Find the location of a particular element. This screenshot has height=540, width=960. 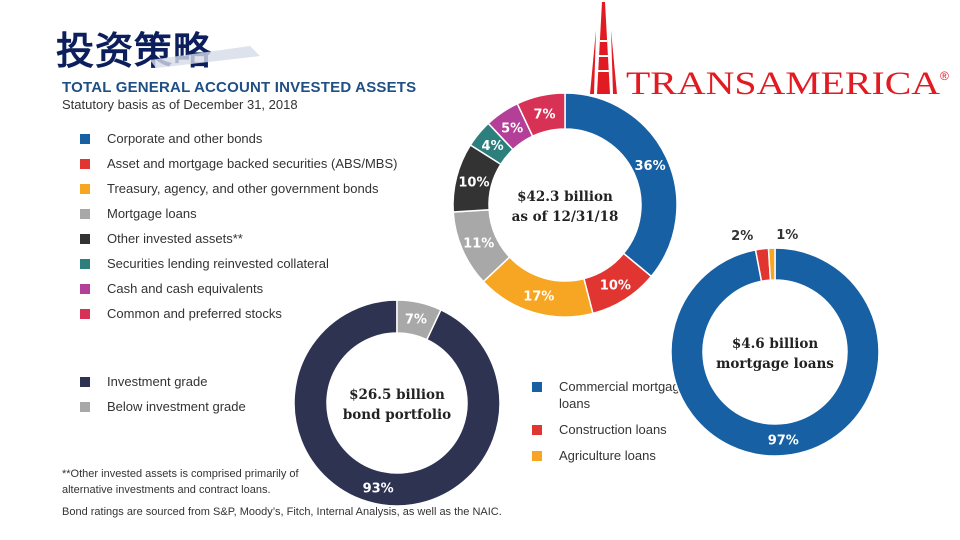

center-label: $26.5 billion is located at coordinates (397, 395).